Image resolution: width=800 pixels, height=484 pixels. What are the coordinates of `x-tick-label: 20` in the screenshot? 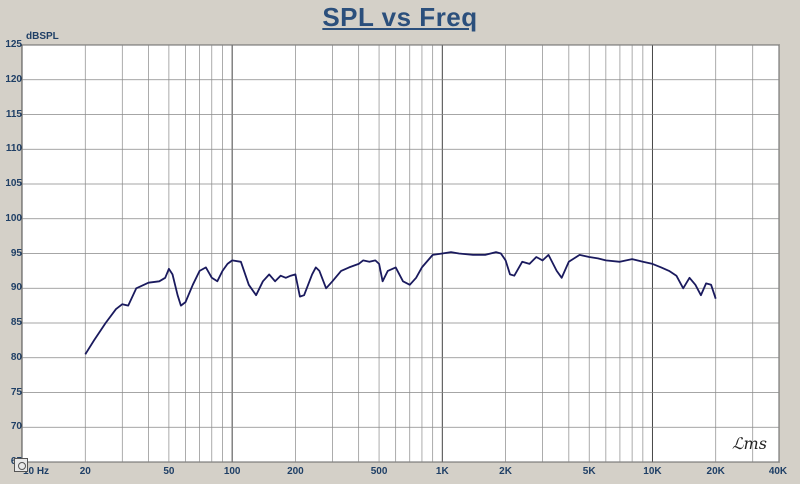 It's located at (85, 471).